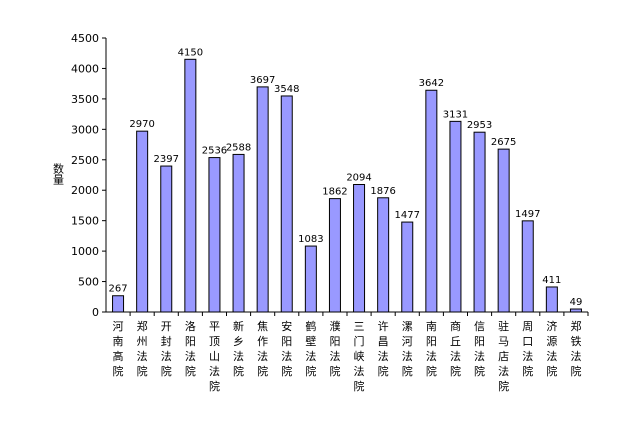 The image size is (635, 422). Describe the element at coordinates (407, 349) in the screenshot. I see `category-label: 漯河法院` at that location.